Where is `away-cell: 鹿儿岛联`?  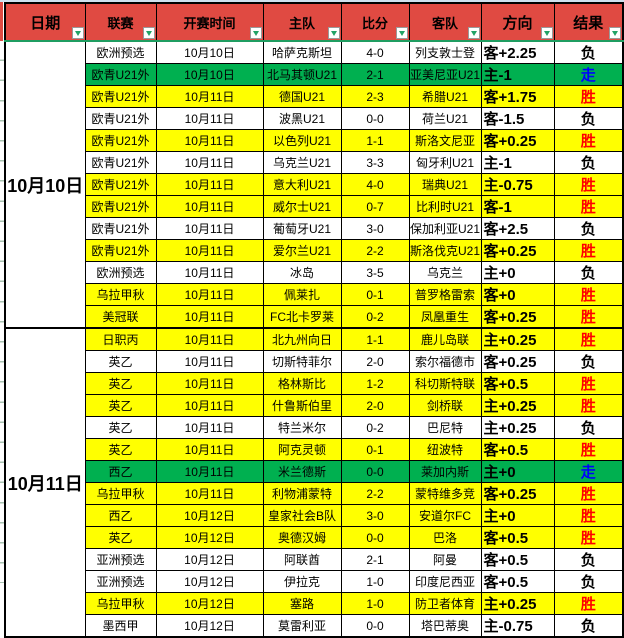
away-cell: 鹿儿岛联 is located at coordinates (445, 339).